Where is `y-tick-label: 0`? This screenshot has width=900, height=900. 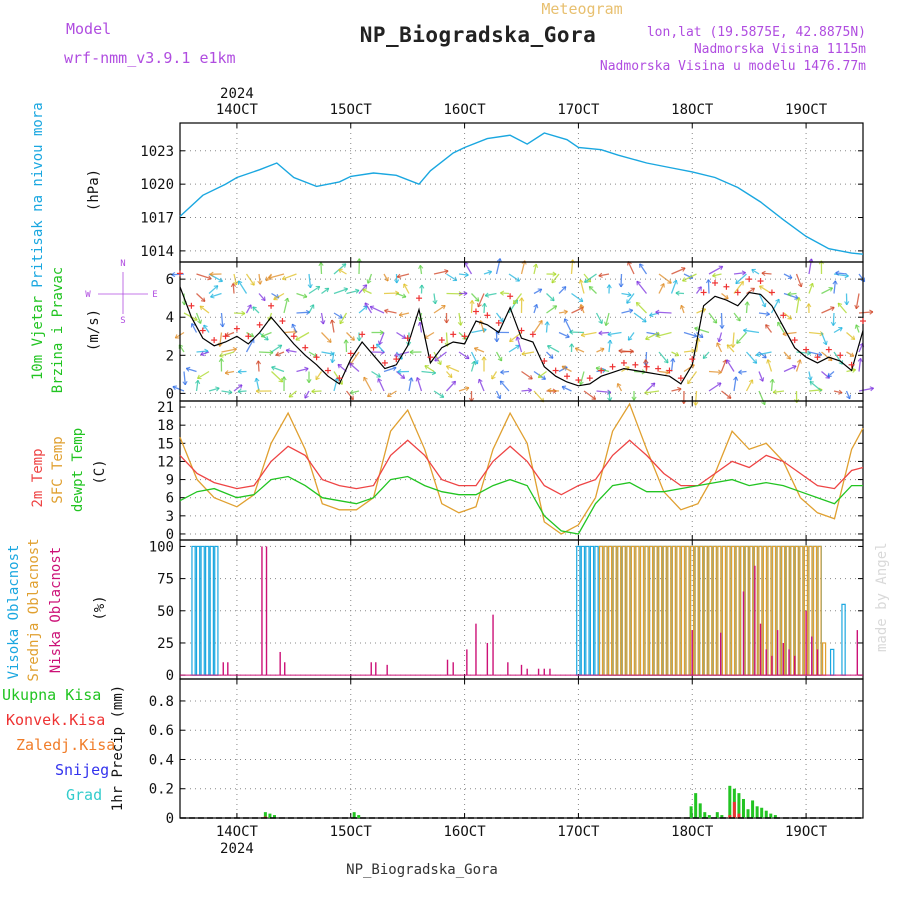
y-tick-label: 0 is located at coordinates (170, 676).